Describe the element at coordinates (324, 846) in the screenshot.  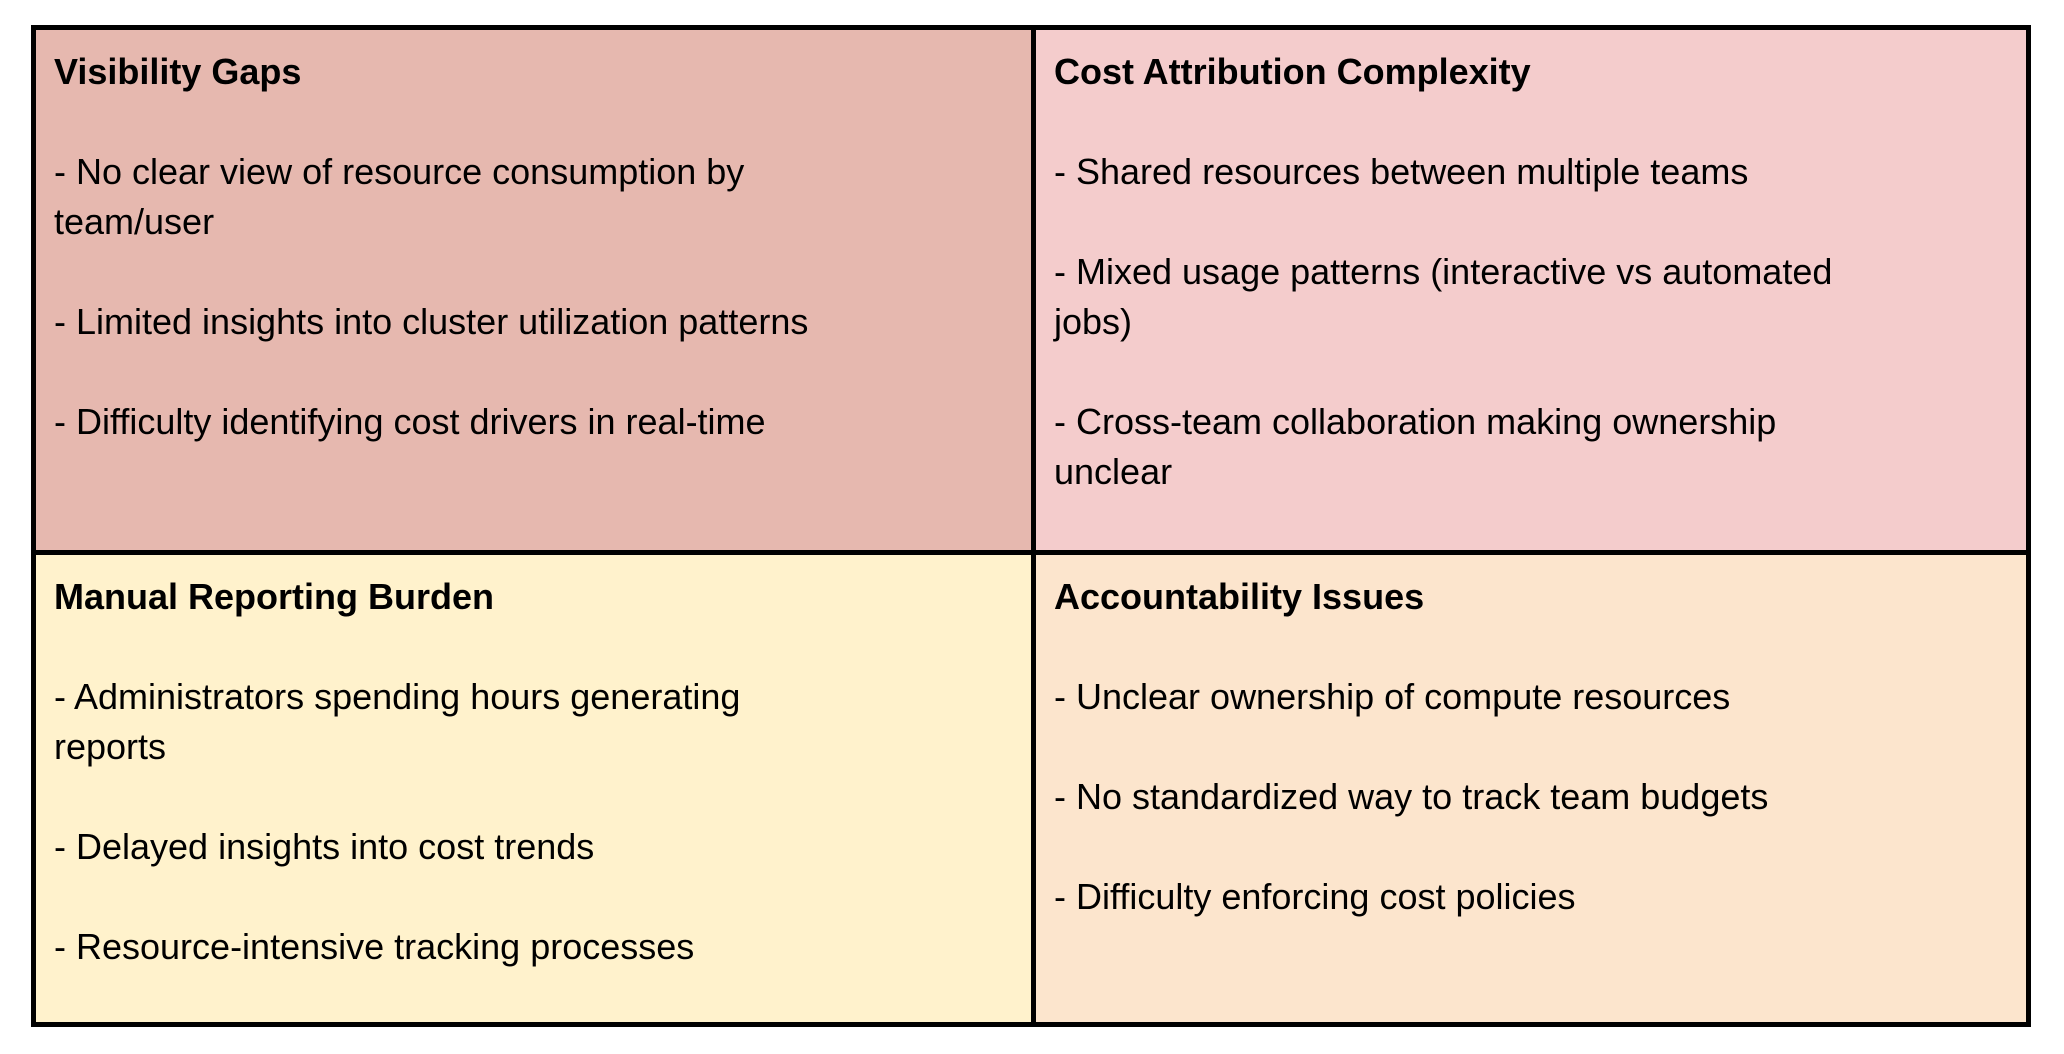
I see `bullet-item: - Delayed insights into cost trends` at that location.